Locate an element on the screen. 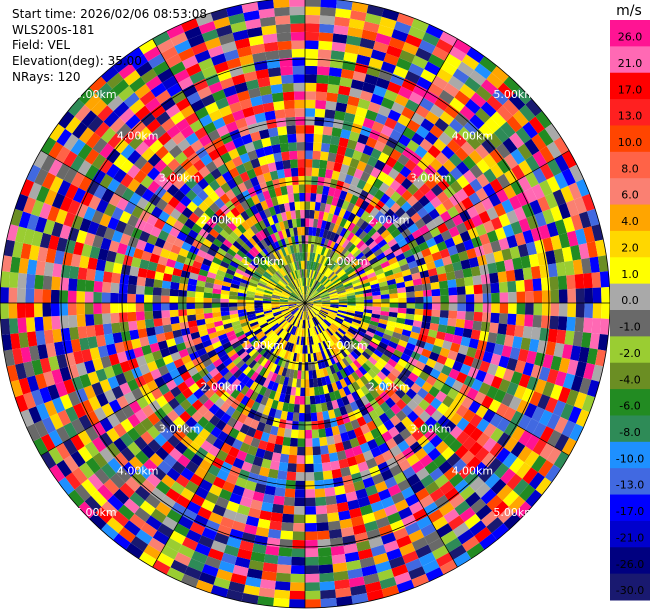  colorbar-tick-label: 0.0 is located at coordinates (630, 300).